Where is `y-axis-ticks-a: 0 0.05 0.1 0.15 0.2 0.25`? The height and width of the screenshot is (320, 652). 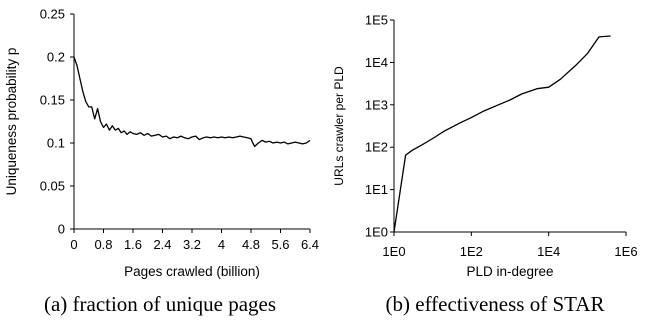
y-axis-ticks-a: 0 0.05 0.1 0.15 0.2 0.25 is located at coordinates (57, 122).